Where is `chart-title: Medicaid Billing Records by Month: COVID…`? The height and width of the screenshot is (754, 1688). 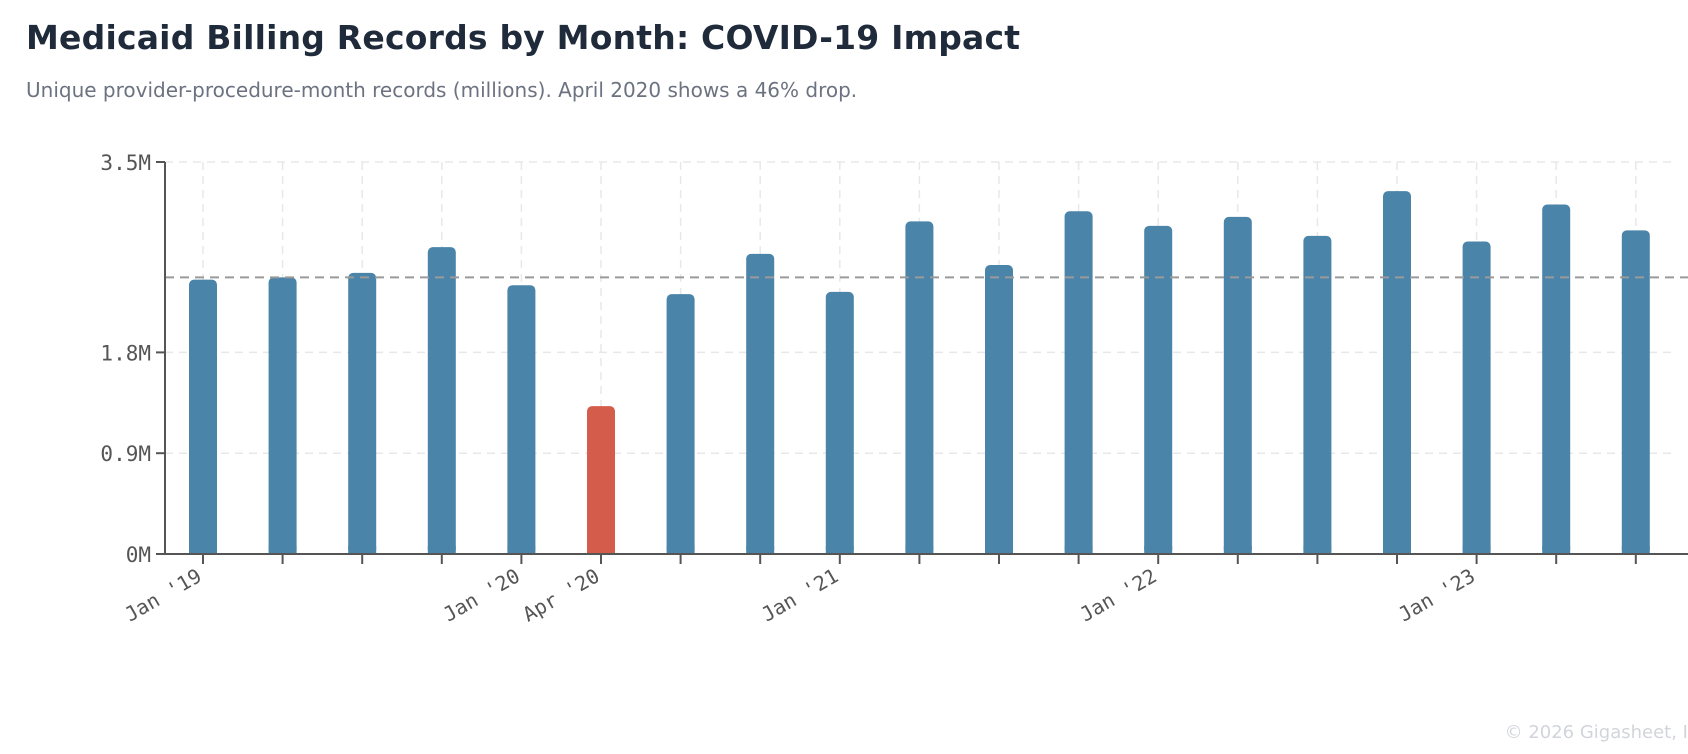 chart-title: Medicaid Billing Records by Month: COVID… is located at coordinates (523, 37).